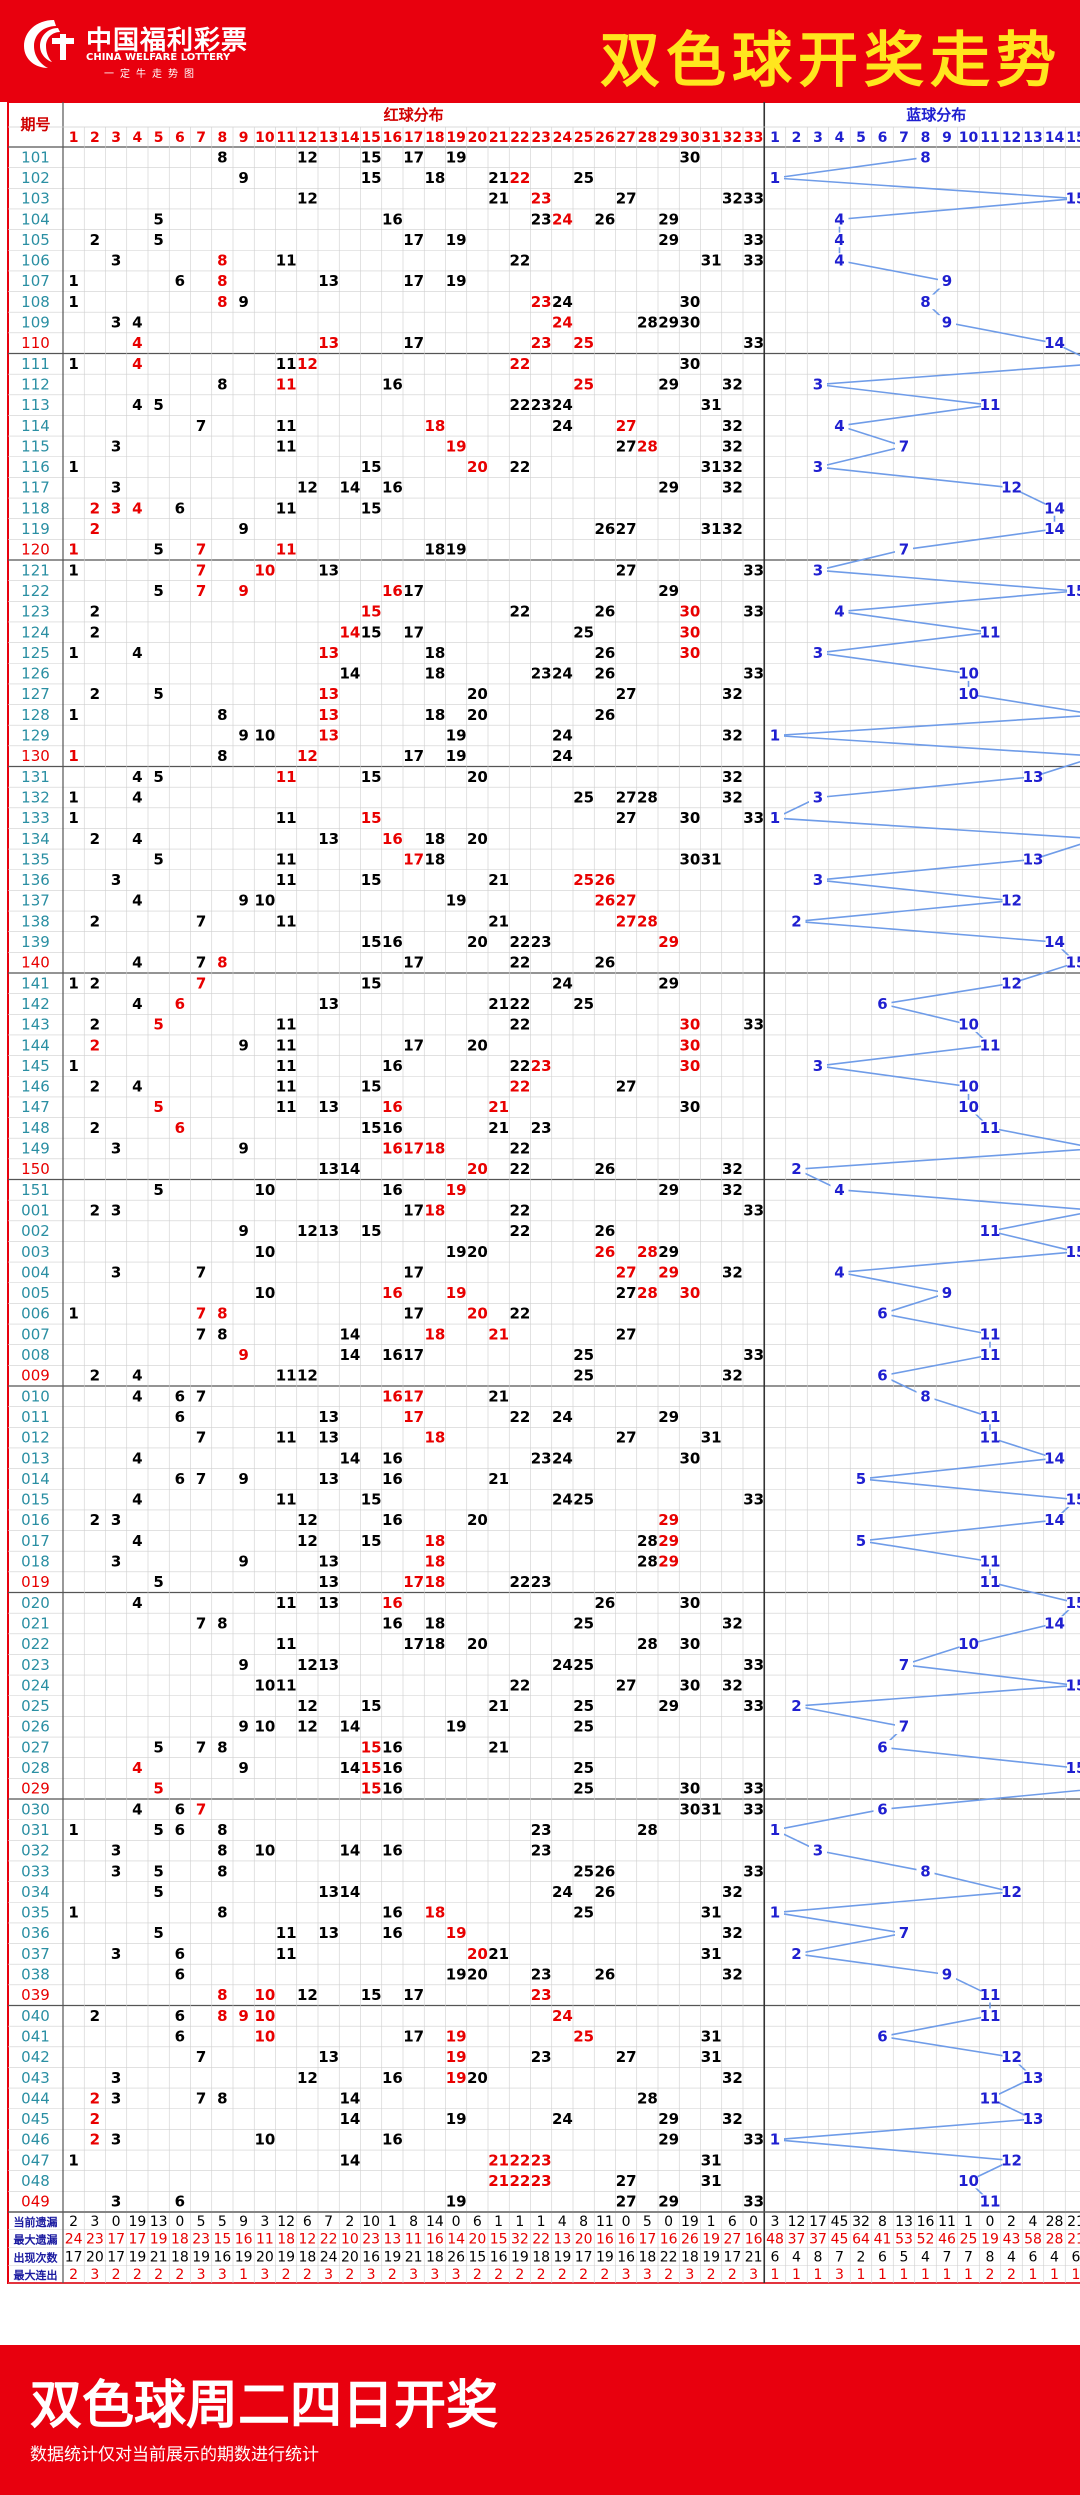 The height and width of the screenshot is (2495, 1080). I want to click on blue-ball: 3, so click(818, 467).